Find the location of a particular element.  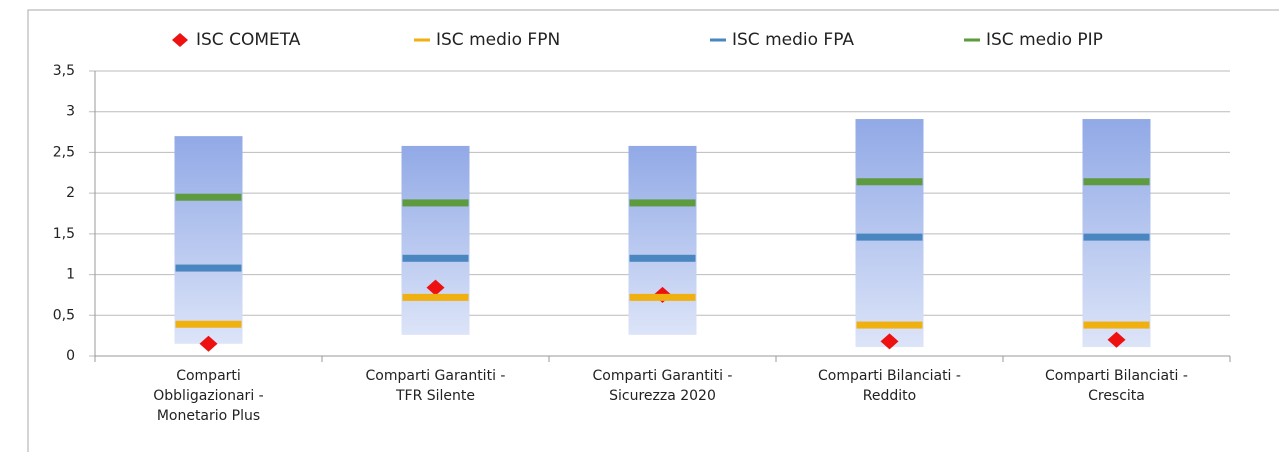

x-tick-label: Reddito is located at coordinates (889, 396).